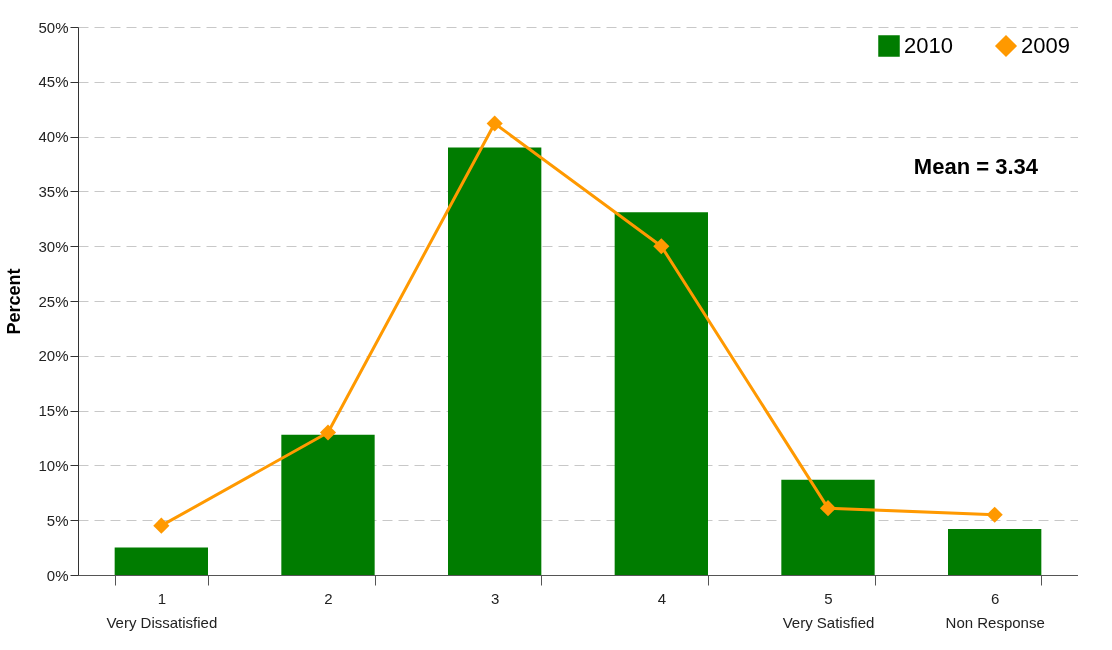 This screenshot has height=650, width=1112. Describe the element at coordinates (53, 301) in the screenshot. I see `y-tick-label: 25%` at that location.